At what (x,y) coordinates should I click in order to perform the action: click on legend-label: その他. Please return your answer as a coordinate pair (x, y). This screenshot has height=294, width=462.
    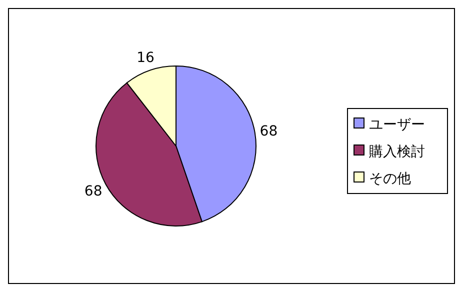
    Looking at the image, I should click on (390, 179).